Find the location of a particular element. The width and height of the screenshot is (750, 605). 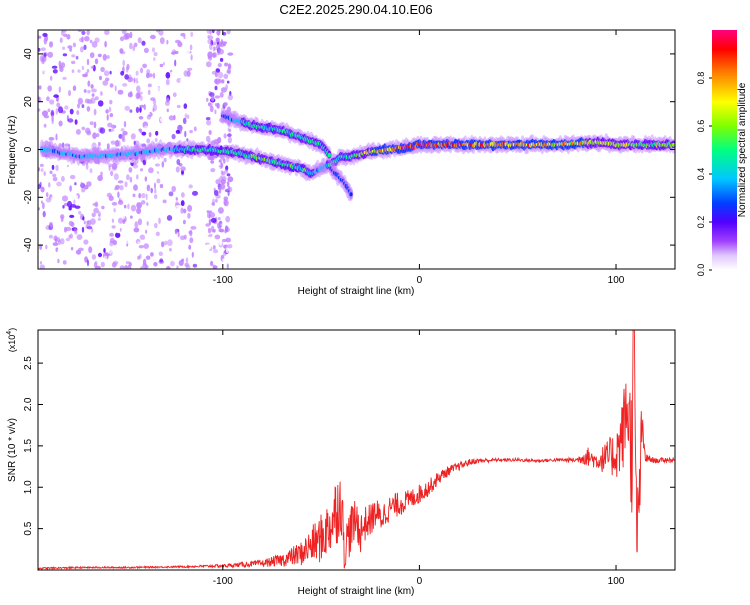

snr-ylabel: SNR (10 * v/v) is located at coordinates (12, 450).